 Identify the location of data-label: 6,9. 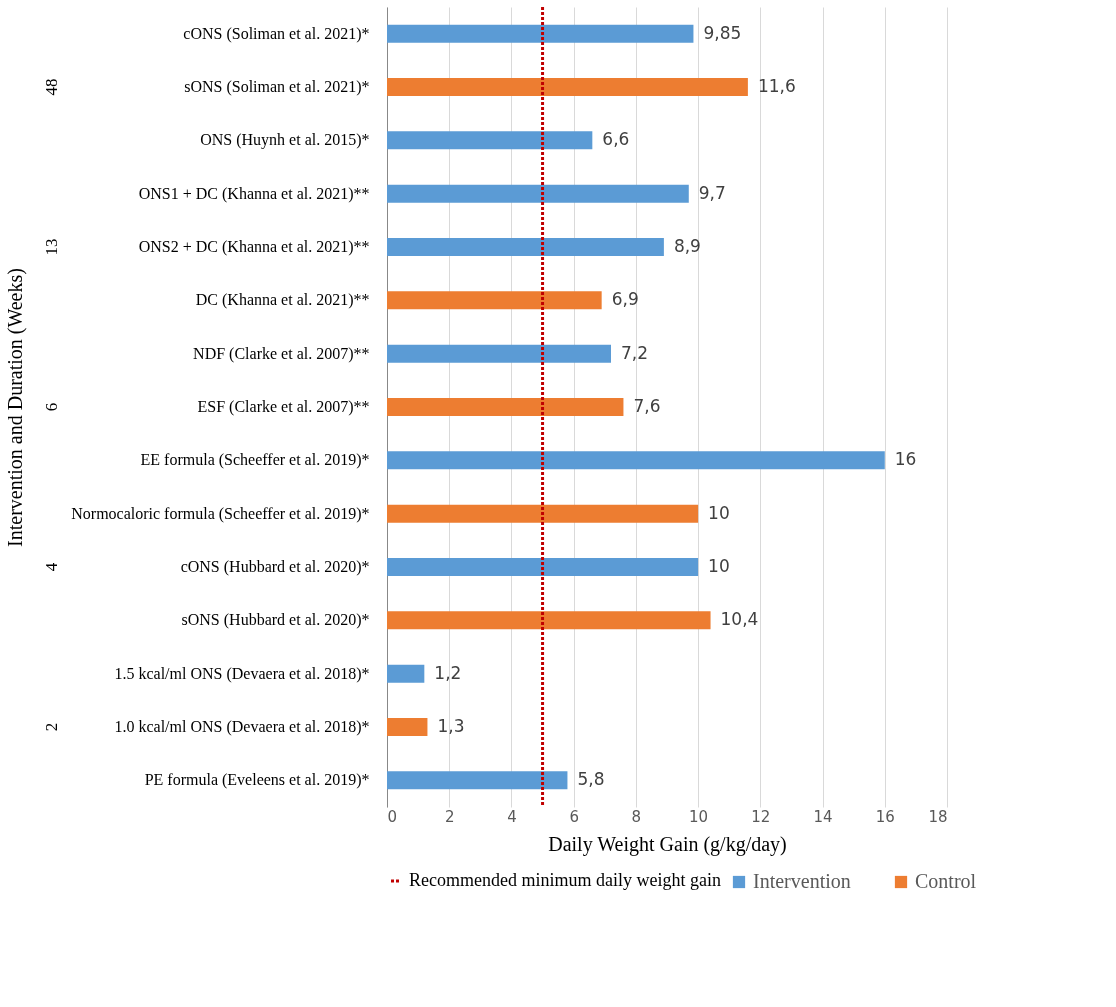
(625, 299).